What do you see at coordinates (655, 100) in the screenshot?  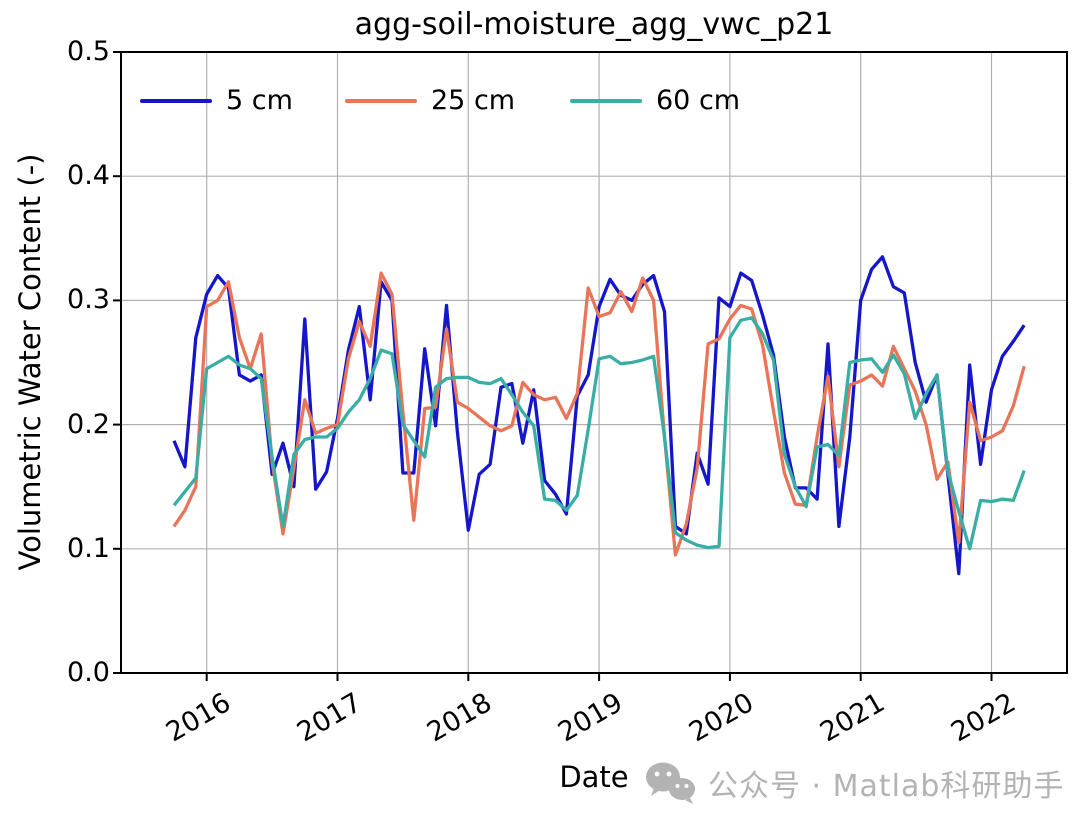 I see `legend-item-60cm: 60 cm` at bounding box center [655, 100].